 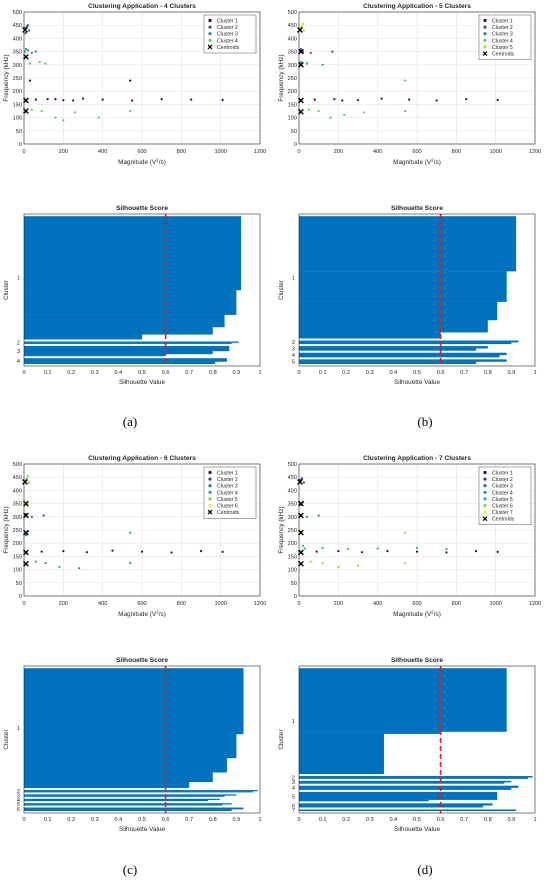 What do you see at coordinates (17, 66) in the screenshot?
I see `y-tick-label: 300` at bounding box center [17, 66].